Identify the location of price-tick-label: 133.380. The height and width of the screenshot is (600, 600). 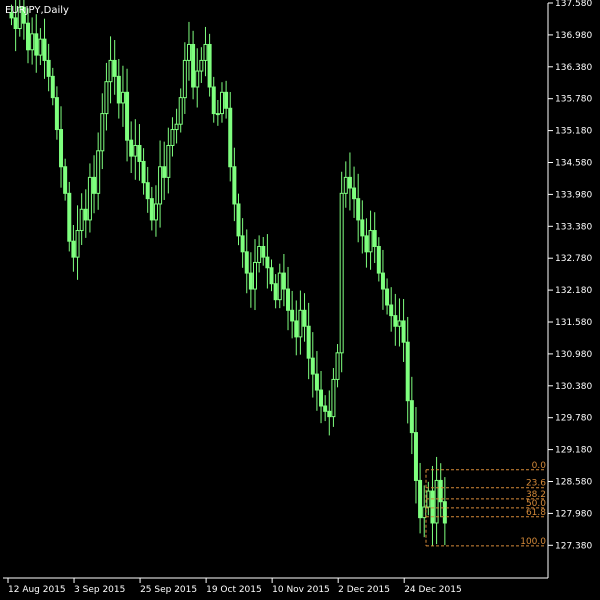
(573, 227).